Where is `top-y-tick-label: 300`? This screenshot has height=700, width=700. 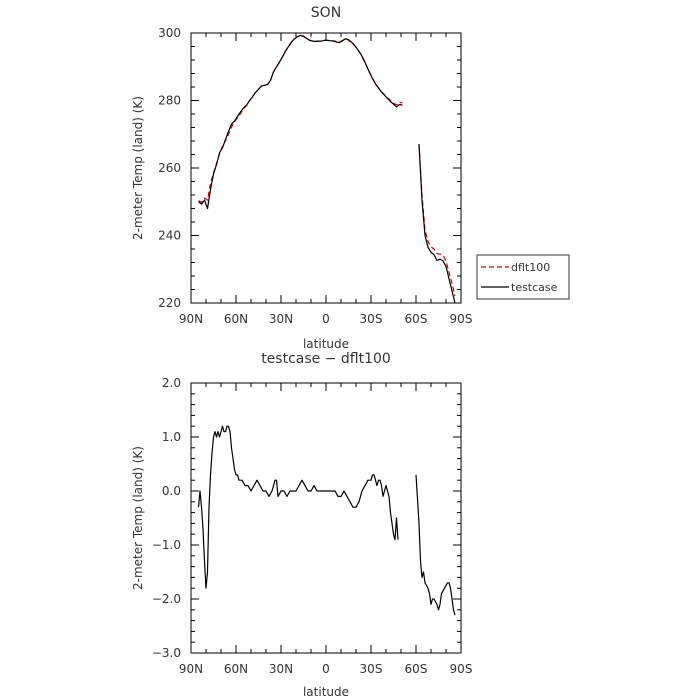
top-y-tick-label: 300 is located at coordinates (169, 33).